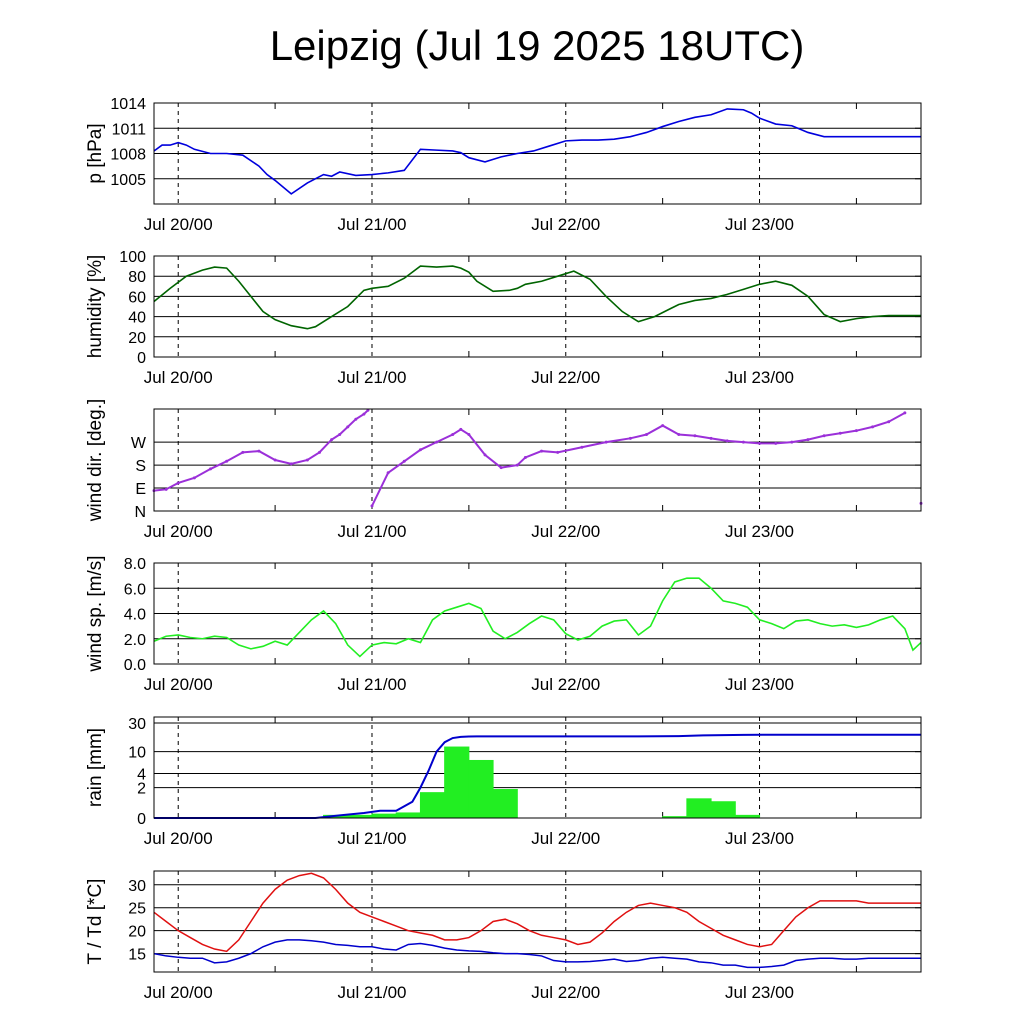 This screenshot has width=1024, height=1024. Describe the element at coordinates (95, 306) in the screenshot. I see `y-axis-label: humidity [%]` at that location.